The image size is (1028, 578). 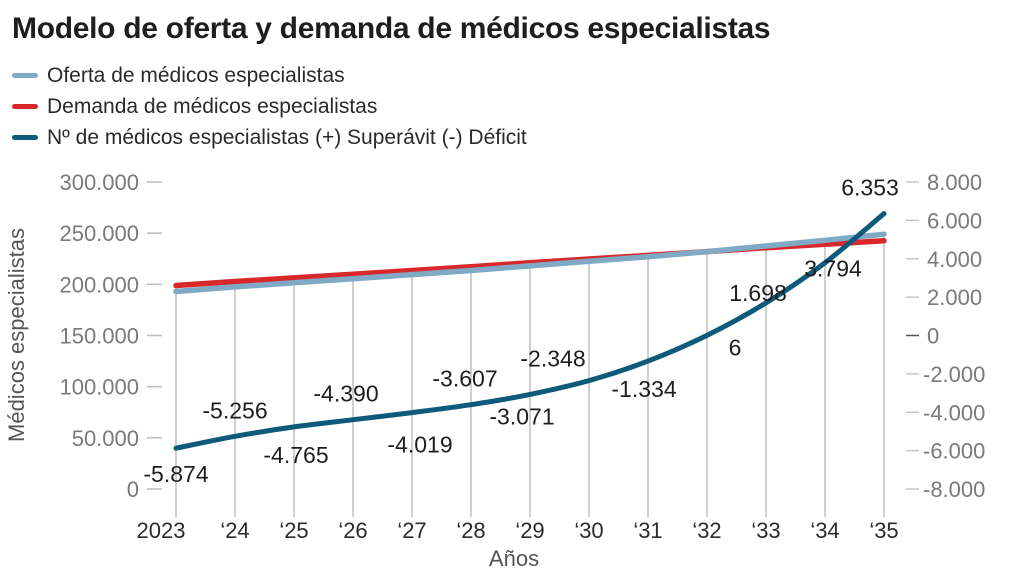 What do you see at coordinates (833, 269) in the screenshot?
I see `data-label: 3.794` at bounding box center [833, 269].